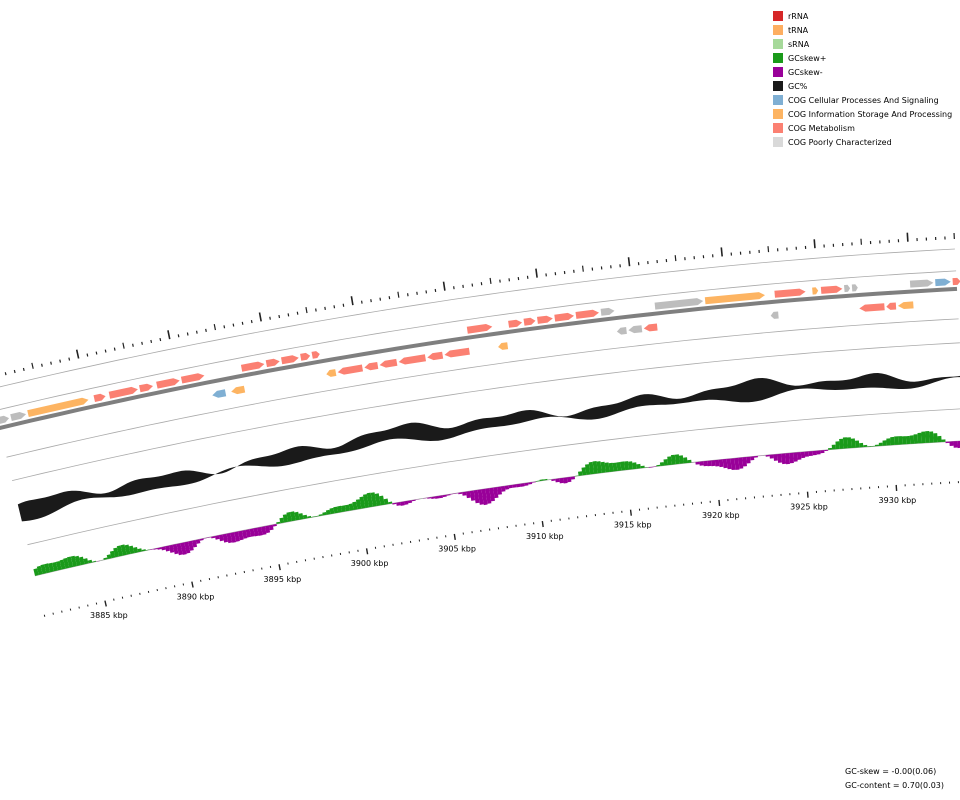 This screenshot has height=800, width=960. Describe the element at coordinates (196, 596) in the screenshot. I see `axis-label: 3890 kbp` at that location.